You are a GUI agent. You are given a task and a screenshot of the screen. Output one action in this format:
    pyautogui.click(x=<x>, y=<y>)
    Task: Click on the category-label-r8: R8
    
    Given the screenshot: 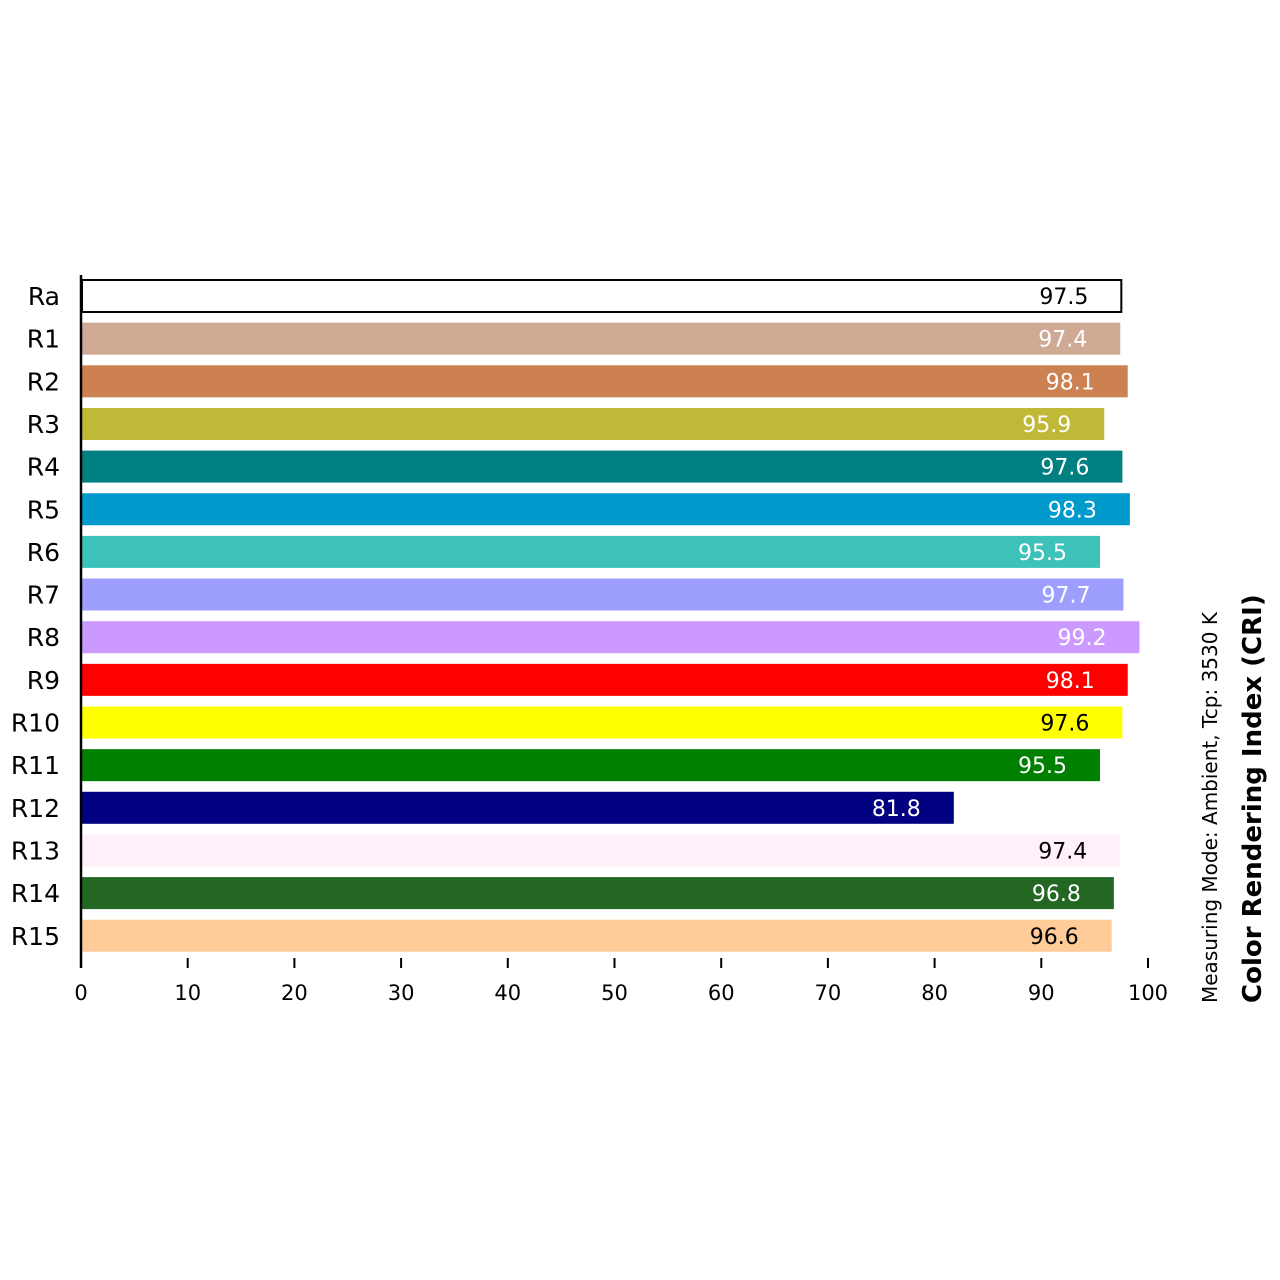 What is the action you would take?
    pyautogui.click(x=43, y=637)
    